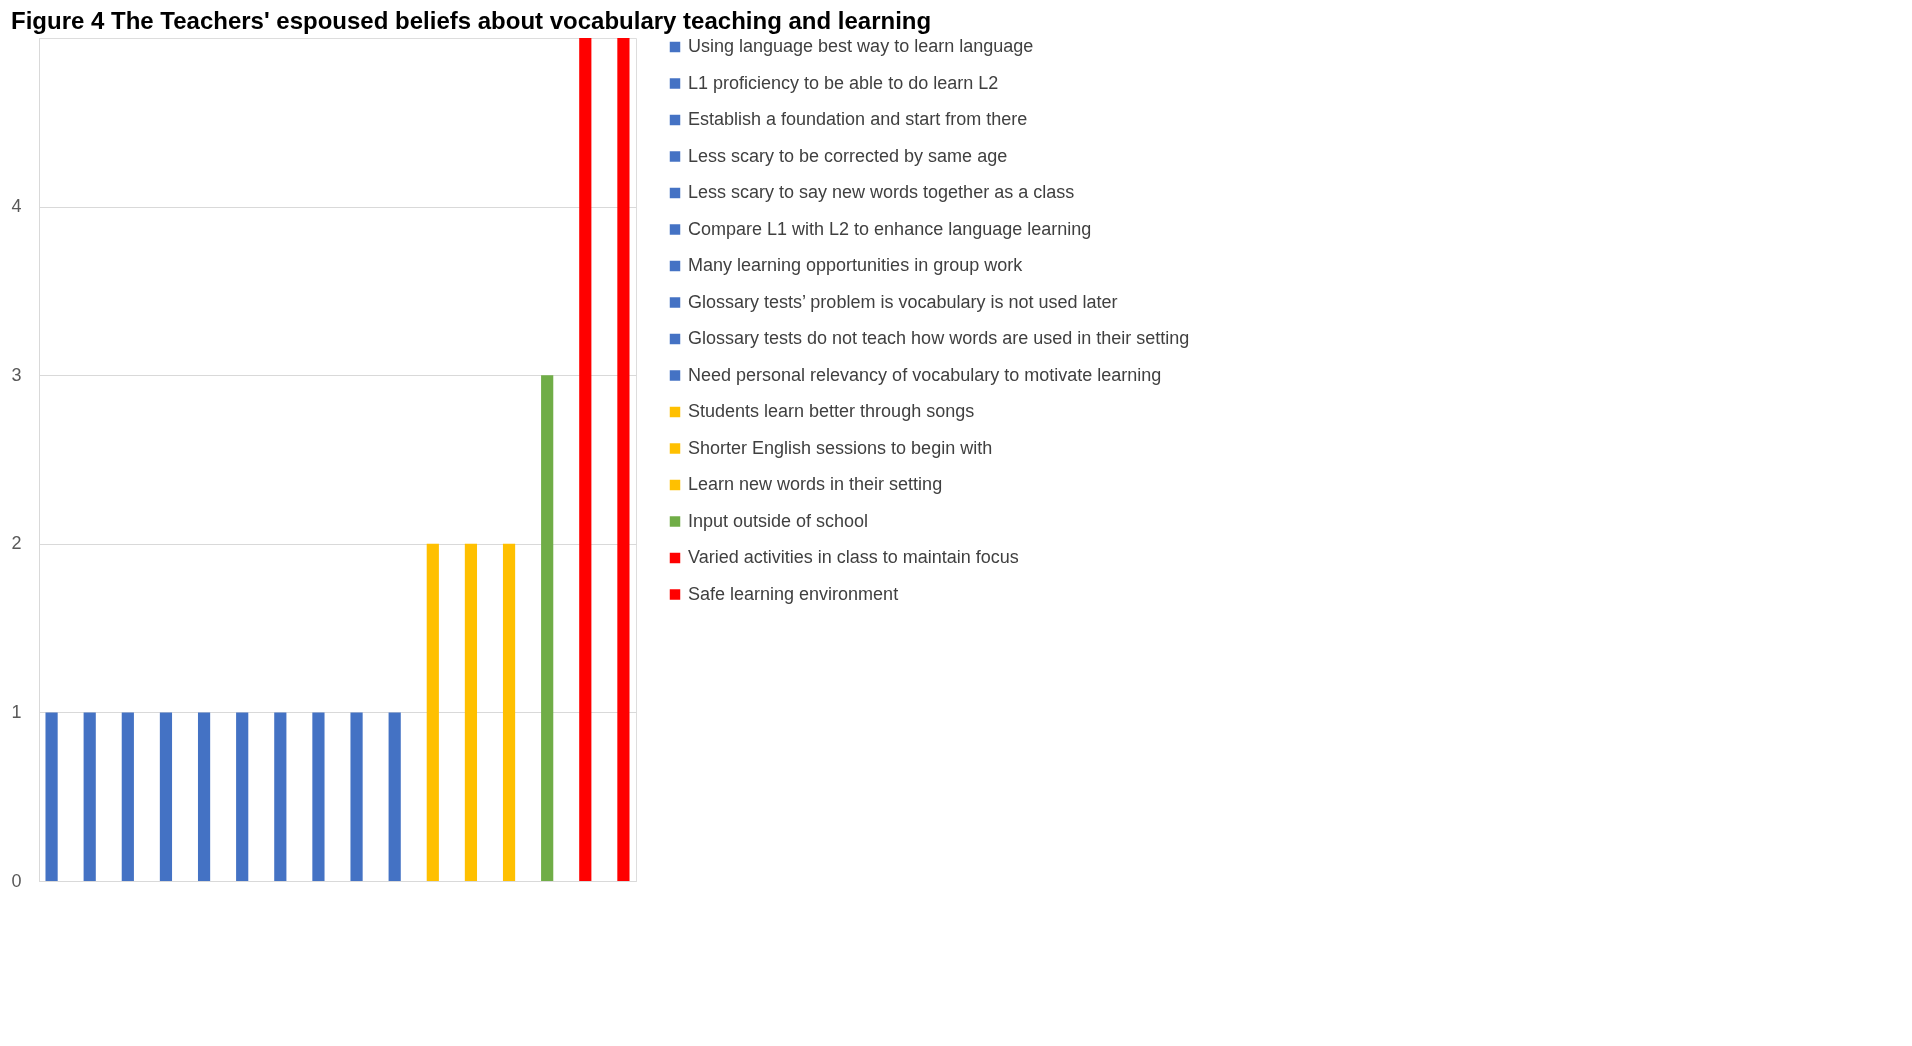 This screenshot has height=1046, width=1912. Describe the element at coordinates (856, 265) in the screenshot. I see `legend-label: Many learning opportunities in group work` at that location.